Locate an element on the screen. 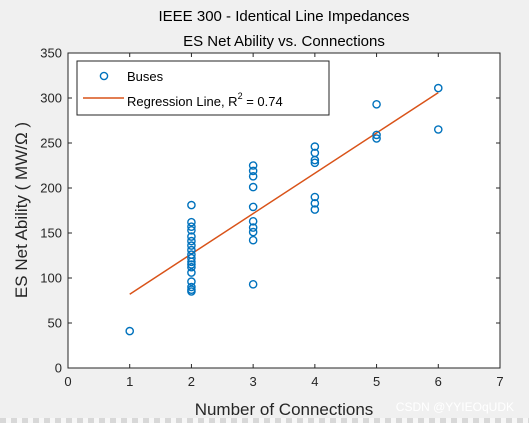 This screenshot has height=423, width=529. x-axis-label: Number of Connections is located at coordinates (284, 409).